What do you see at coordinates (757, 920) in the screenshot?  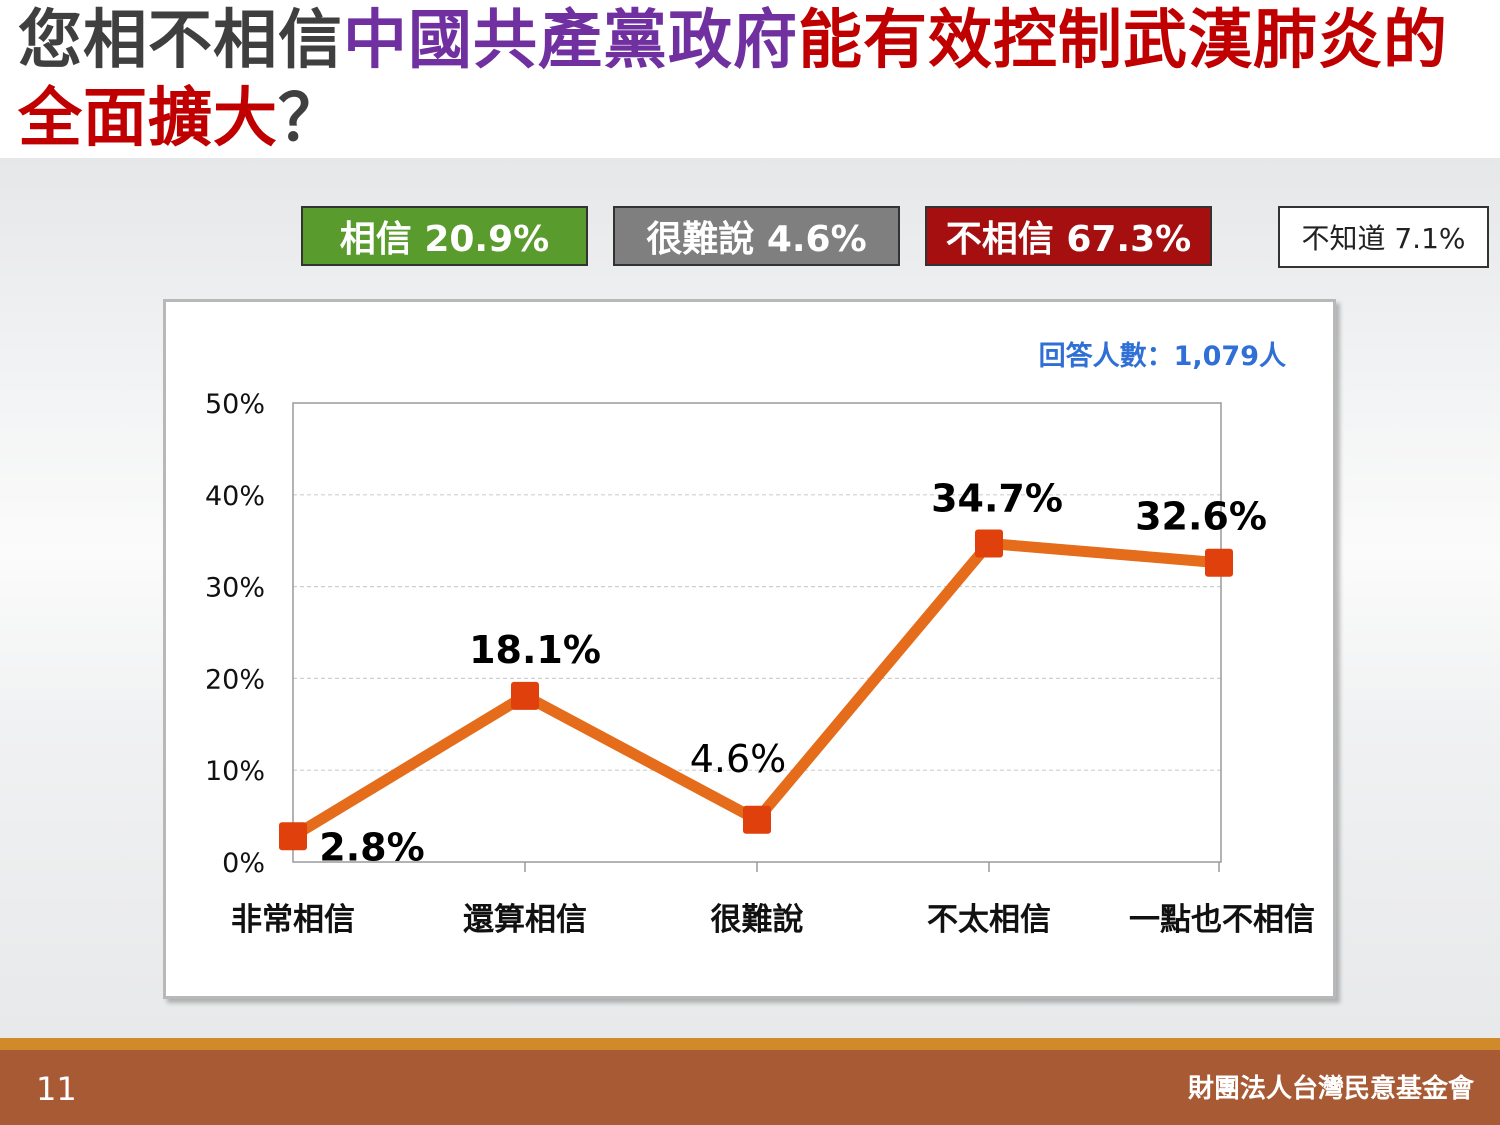 I see `x-tick-label: 很難說` at bounding box center [757, 920].